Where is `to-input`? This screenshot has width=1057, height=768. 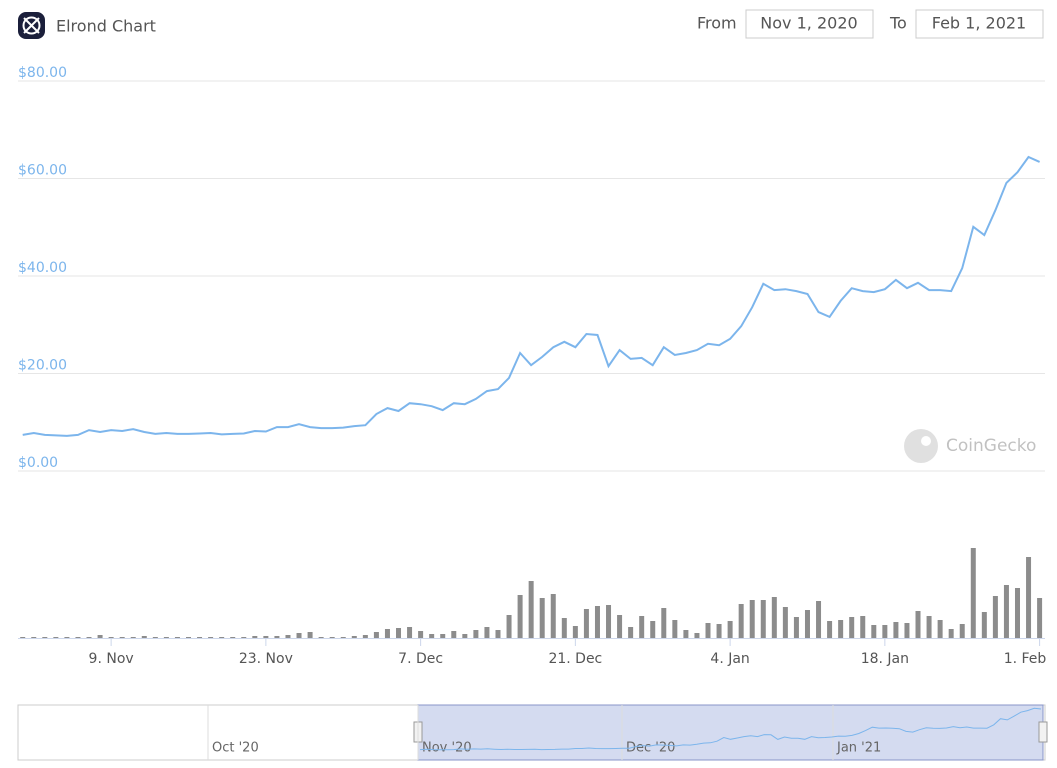 to-input is located at coordinates (979, 24).